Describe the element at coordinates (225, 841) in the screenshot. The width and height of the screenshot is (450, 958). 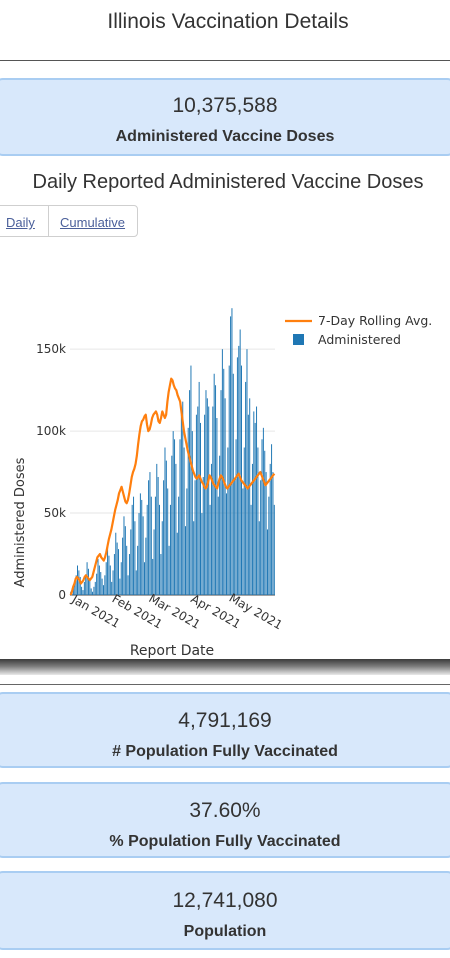
I see `percent-vaccinated-label: % Population Fully Vaccinated` at that location.